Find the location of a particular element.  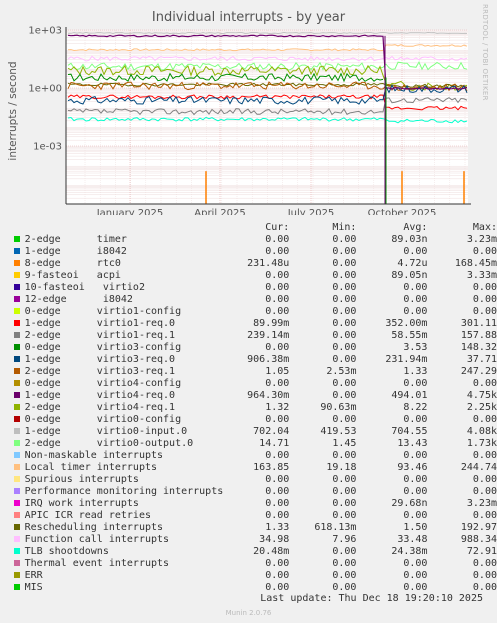

x-tick-label: April 2025 is located at coordinates (219, 211).